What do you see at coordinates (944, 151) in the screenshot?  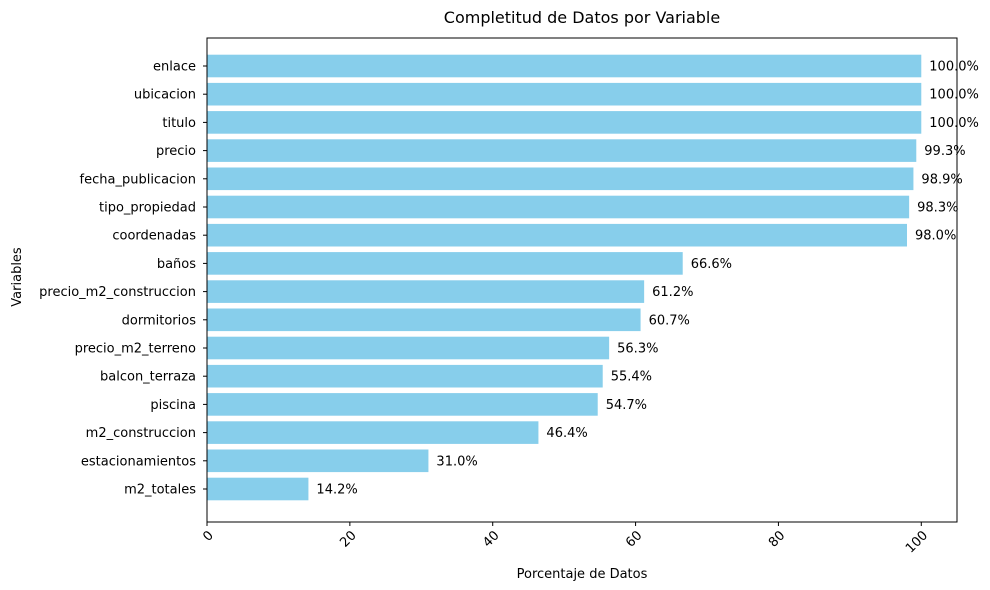 I see `data-label: 99.3%` at bounding box center [944, 151].